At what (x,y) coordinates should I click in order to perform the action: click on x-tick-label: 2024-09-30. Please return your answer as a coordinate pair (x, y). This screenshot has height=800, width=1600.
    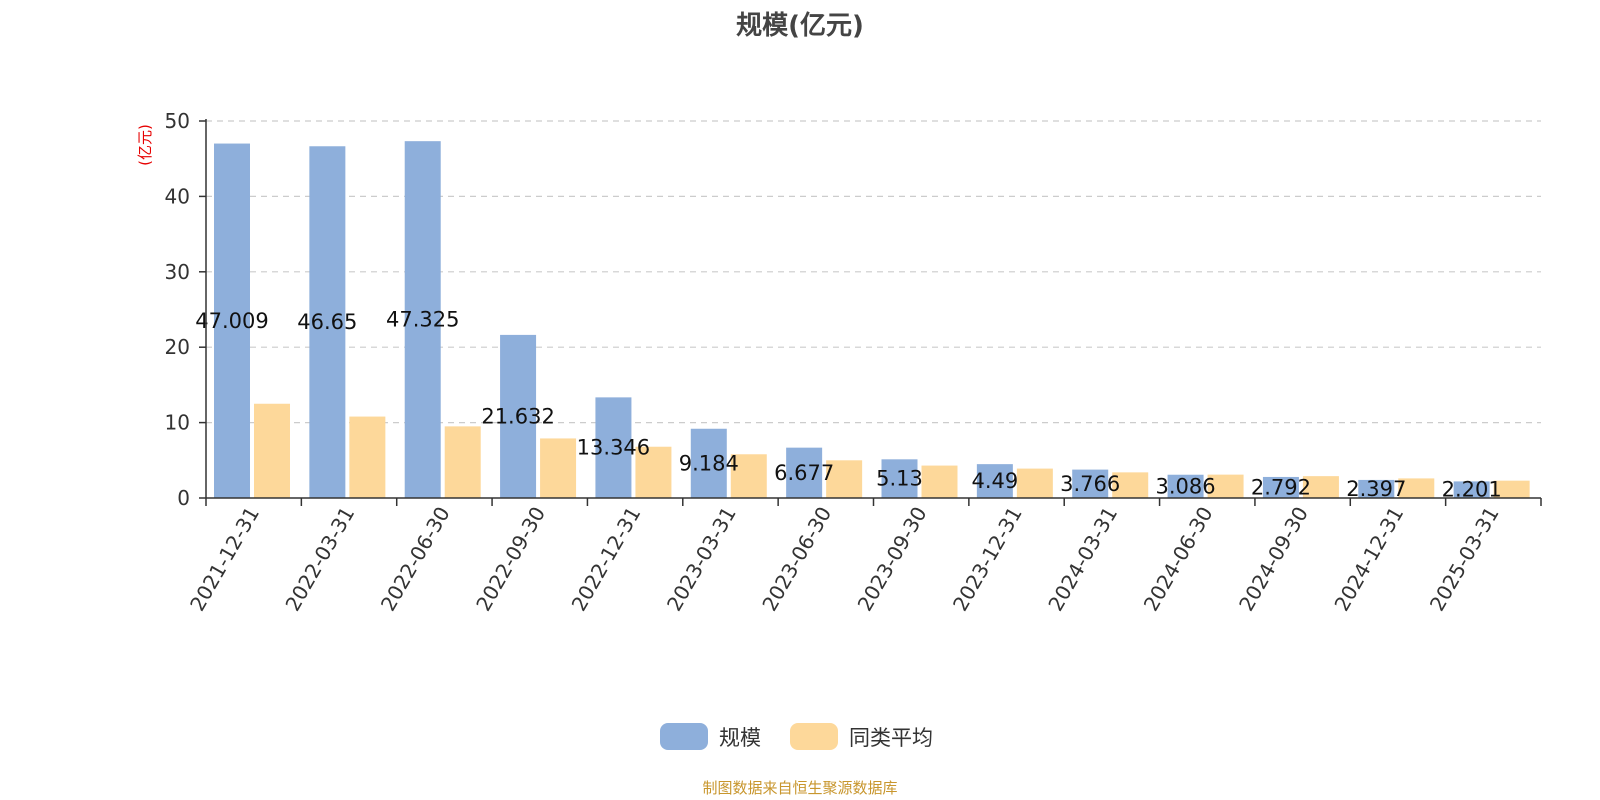
    Looking at the image, I should click on (1273, 559).